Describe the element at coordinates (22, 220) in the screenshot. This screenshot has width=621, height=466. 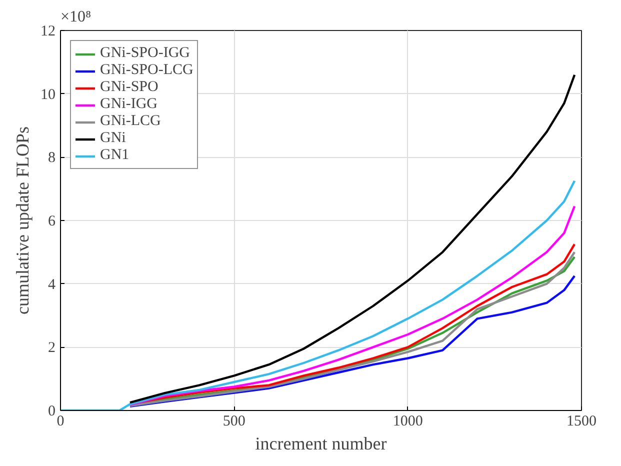
I see `y-axis-title: cumulative update FLOPs` at that location.